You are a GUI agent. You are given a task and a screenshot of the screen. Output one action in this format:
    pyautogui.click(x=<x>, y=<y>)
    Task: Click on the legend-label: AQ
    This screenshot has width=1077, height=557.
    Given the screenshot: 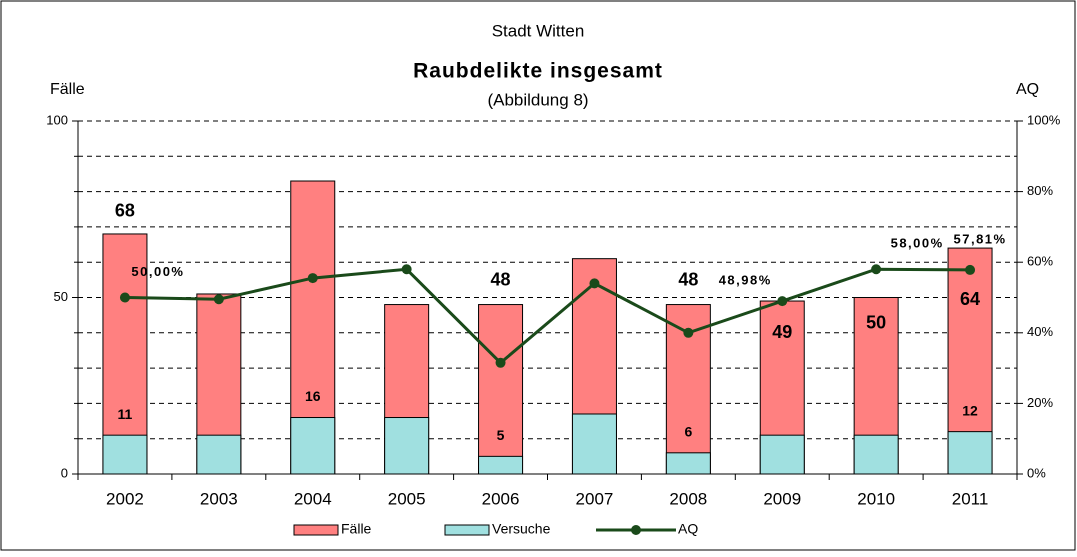 What is the action you would take?
    pyautogui.click(x=688, y=529)
    